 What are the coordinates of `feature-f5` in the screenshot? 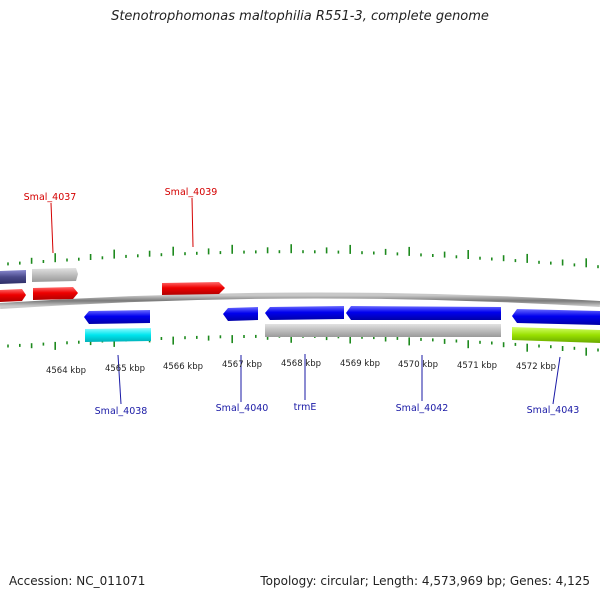 It's located at (193, 288).